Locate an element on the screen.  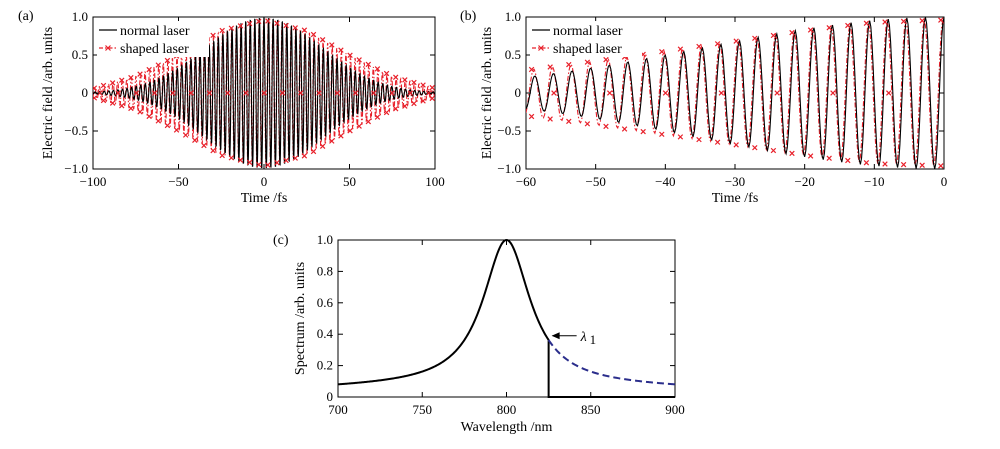
x-tick-label: 750 is located at coordinates (423, 409).